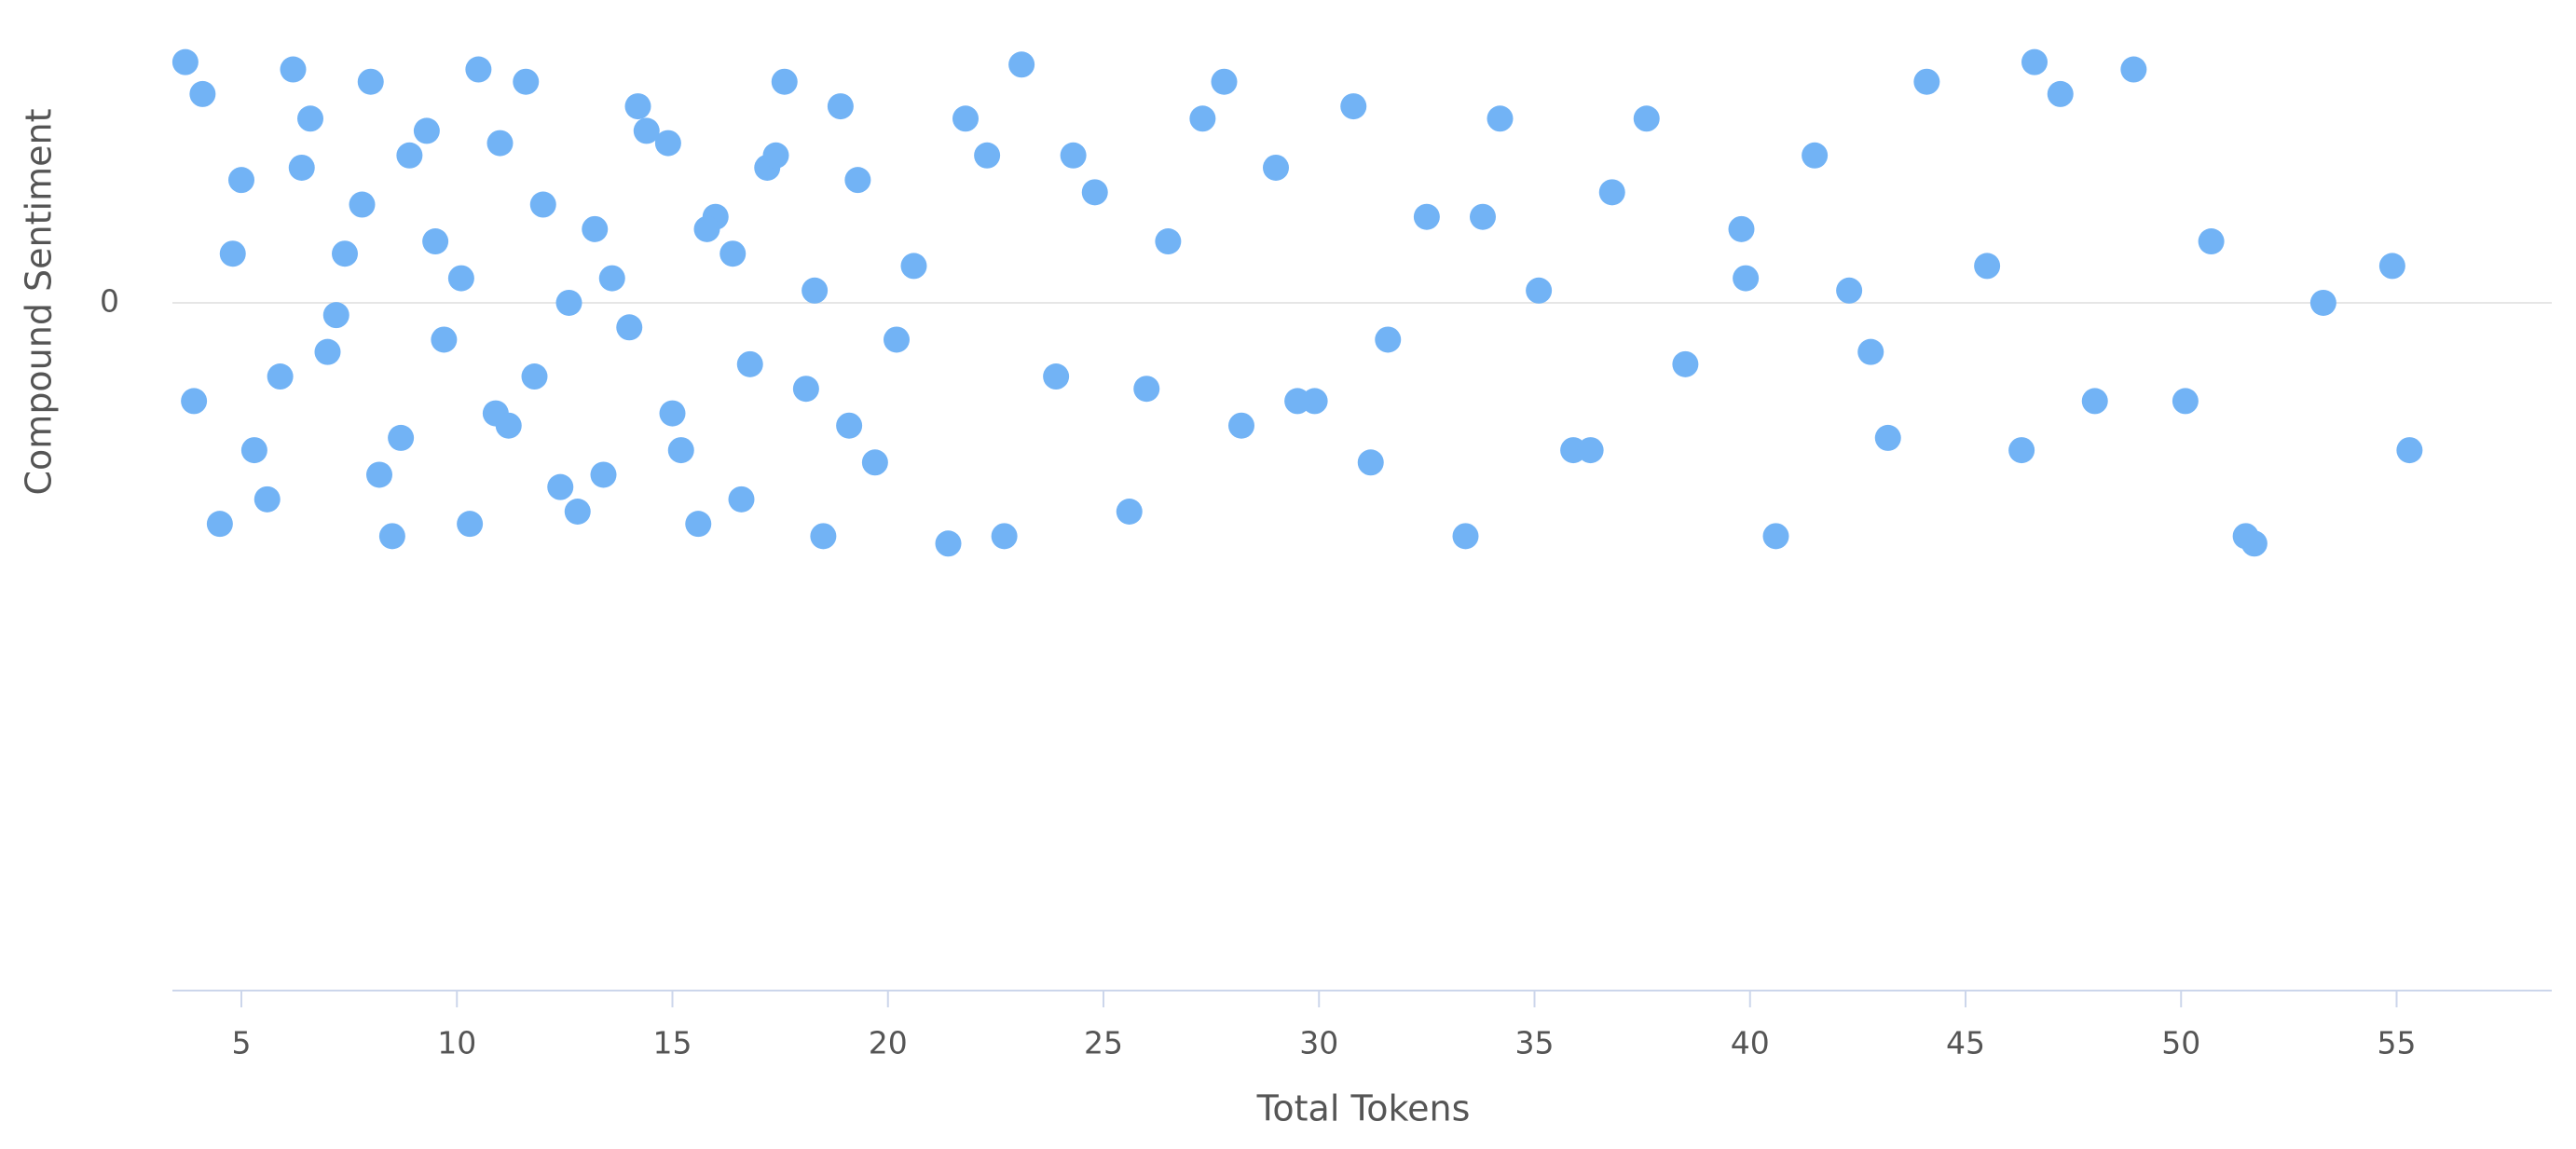  I want to click on x-tick-label: 45, so click(1965, 1043).